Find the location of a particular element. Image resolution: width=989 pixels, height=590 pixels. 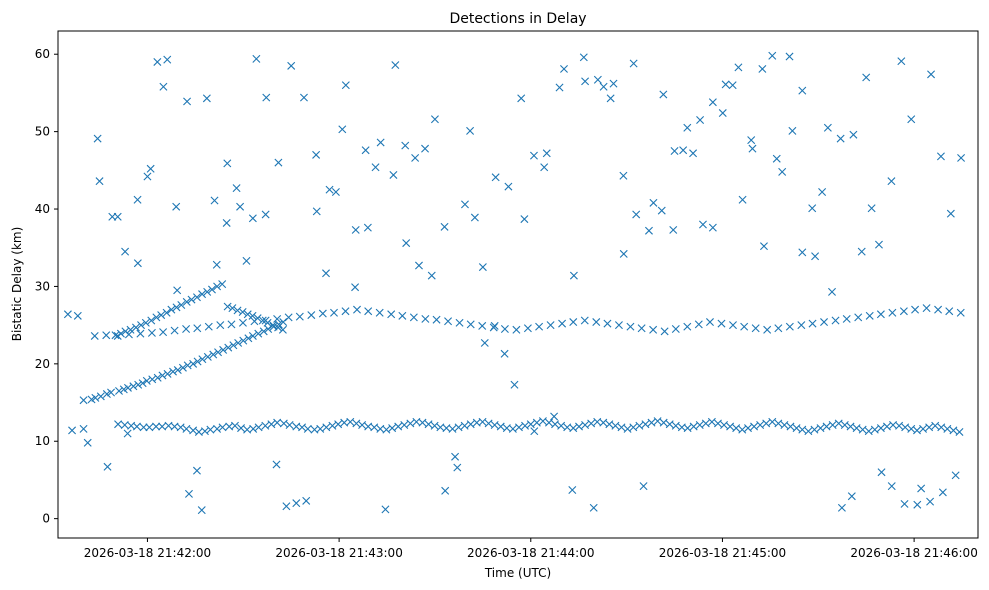

y-tick-label: 40 is located at coordinates (42, 209).